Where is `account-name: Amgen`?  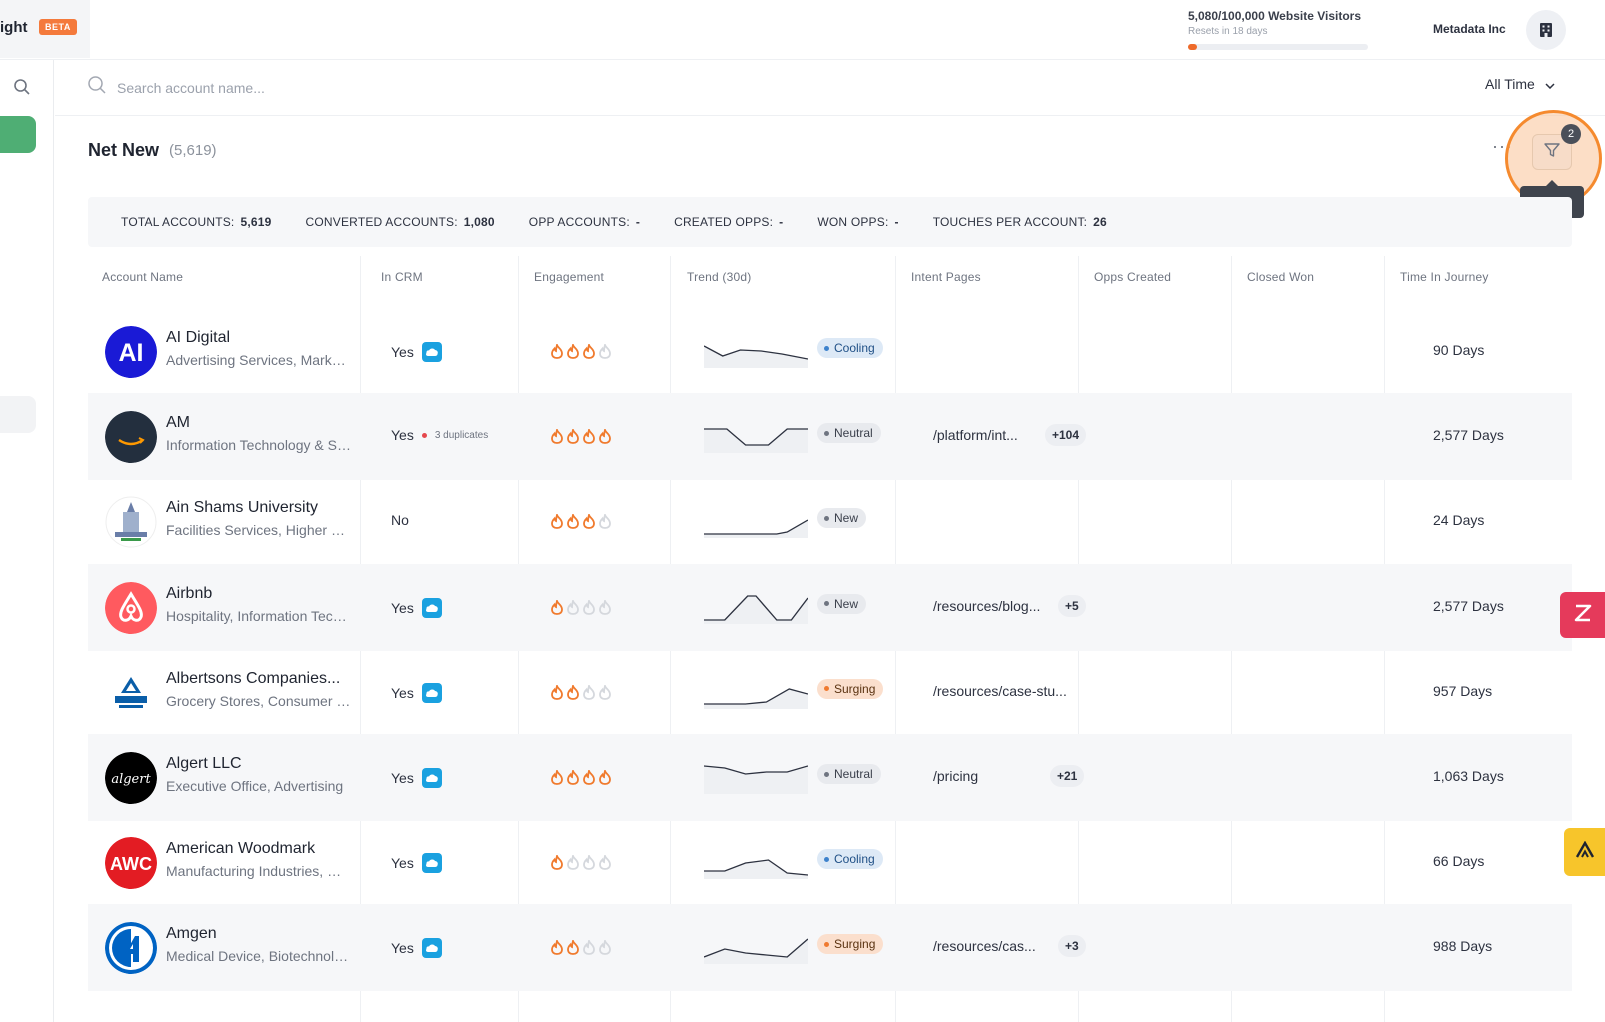
account-name: Amgen is located at coordinates (191, 934).